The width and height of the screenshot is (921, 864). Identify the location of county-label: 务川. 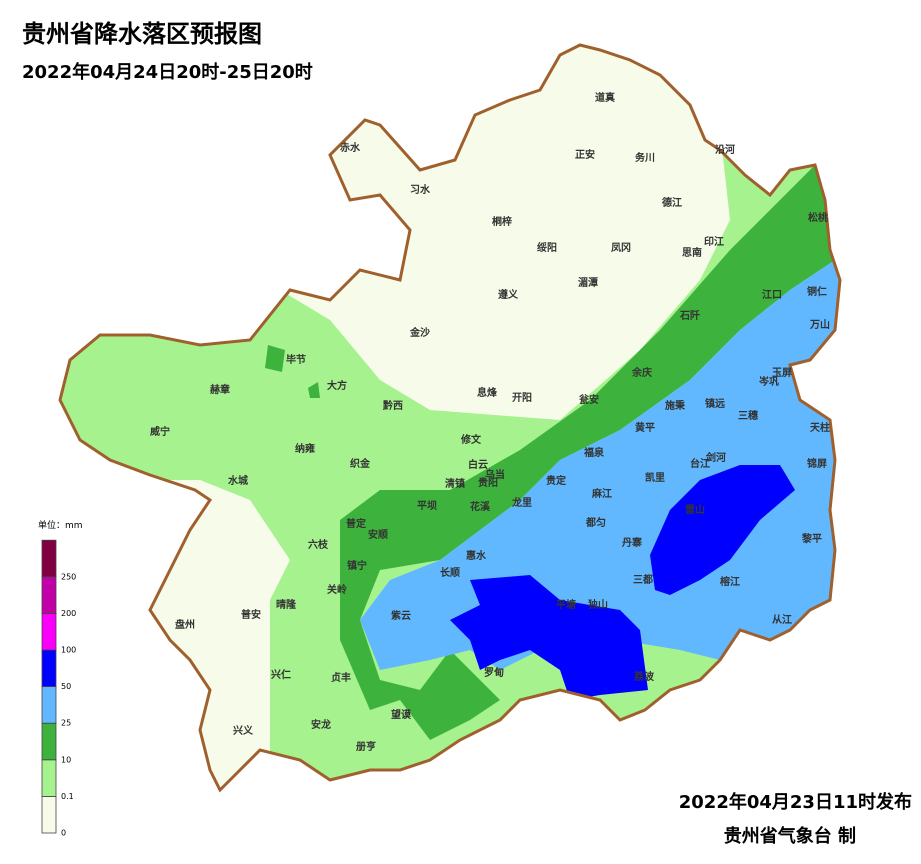
(645, 157).